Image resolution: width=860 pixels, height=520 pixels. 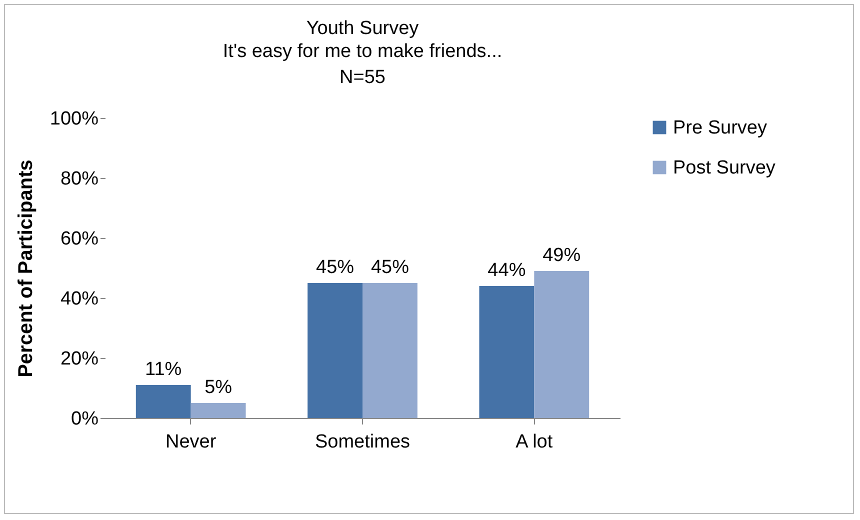 What do you see at coordinates (507, 270) in the screenshot?
I see `data-label: 44%` at bounding box center [507, 270].